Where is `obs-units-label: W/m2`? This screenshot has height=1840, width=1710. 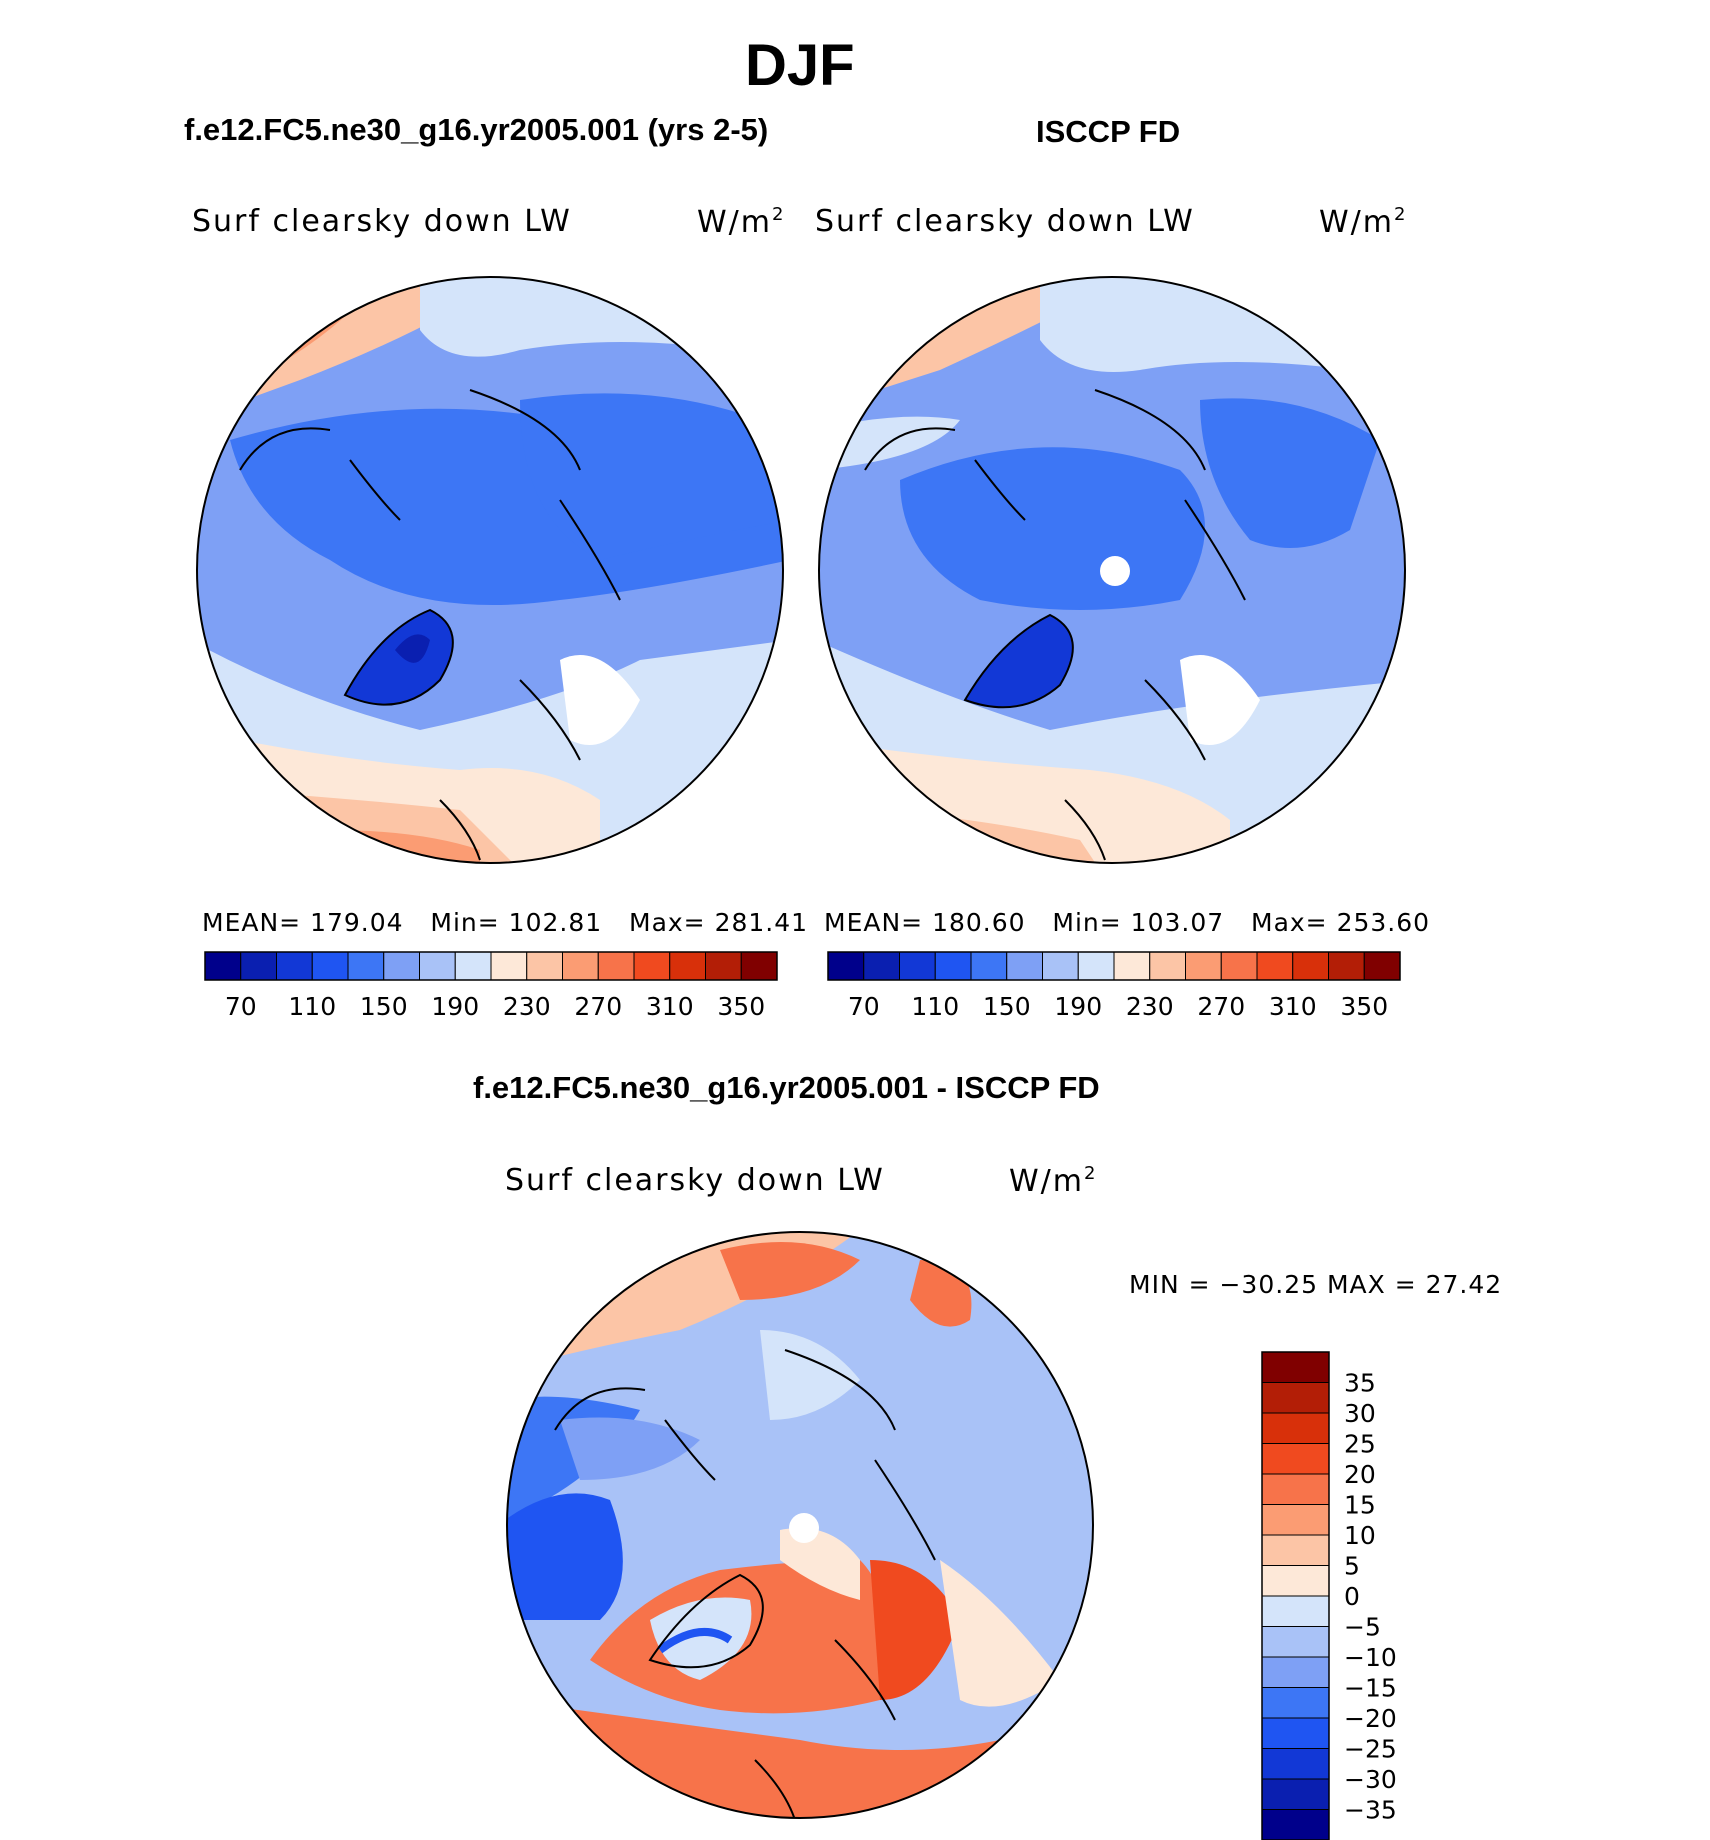
obs-units-label: W/m2 is located at coordinates (1363, 222).